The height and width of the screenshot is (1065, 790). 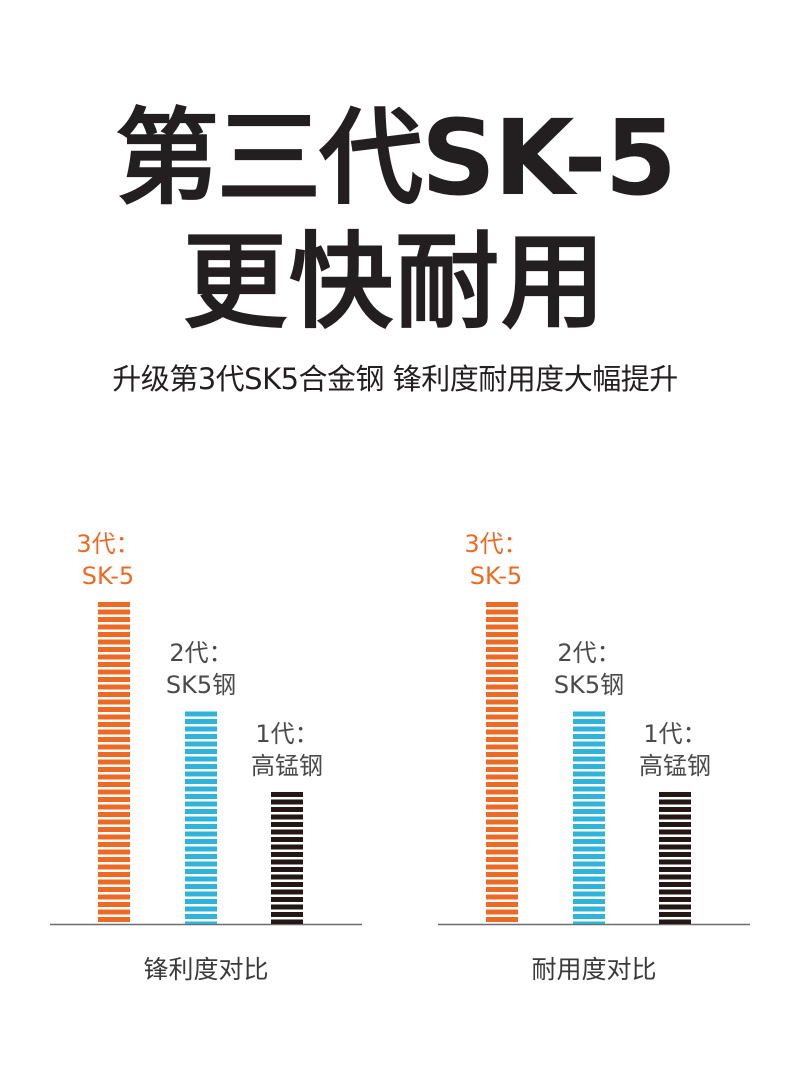 I want to click on durability-chart-svg, so click(x=594, y=764).